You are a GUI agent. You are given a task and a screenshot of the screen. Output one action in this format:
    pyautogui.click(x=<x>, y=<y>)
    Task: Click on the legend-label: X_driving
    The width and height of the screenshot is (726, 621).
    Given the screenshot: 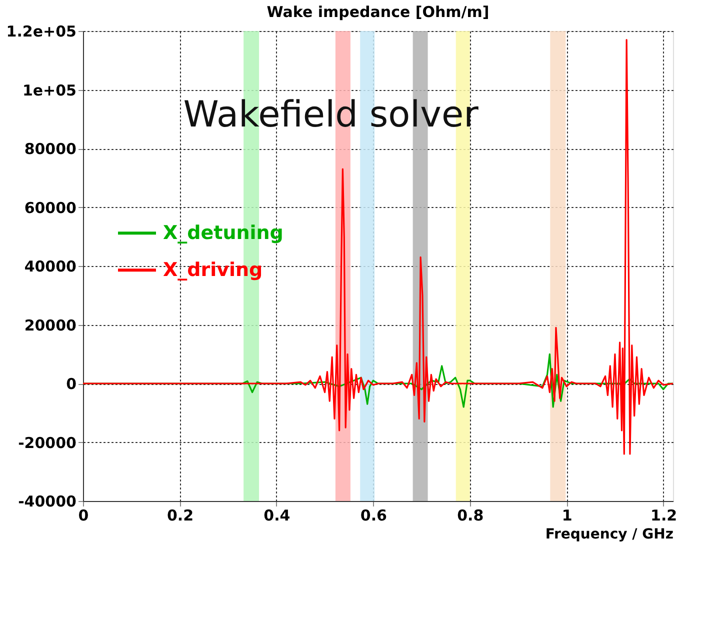 What is the action you would take?
    pyautogui.click(x=213, y=270)
    